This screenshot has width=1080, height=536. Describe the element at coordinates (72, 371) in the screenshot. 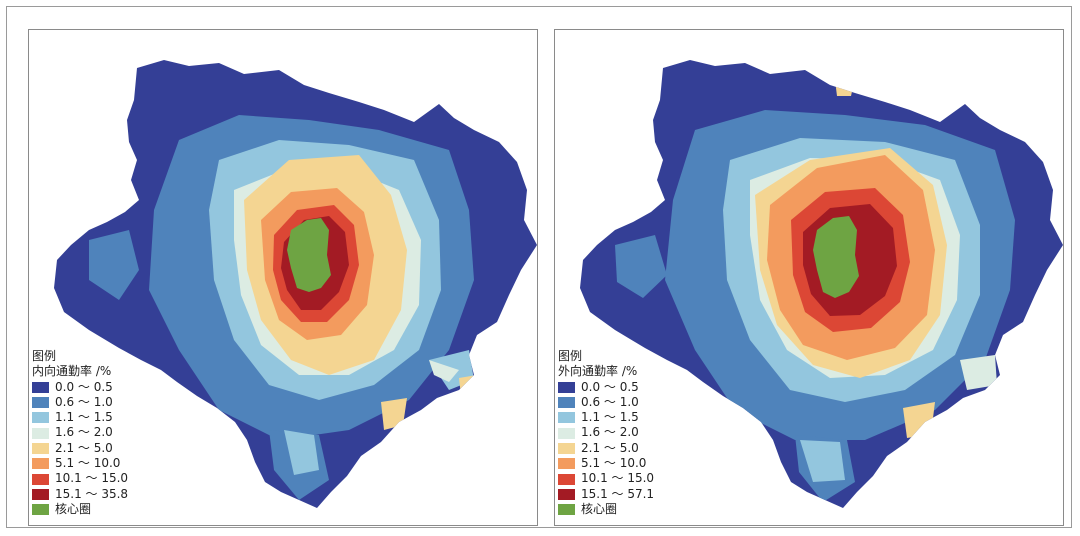

I see `legend-subtitle: 内向通勤率 /%` at that location.